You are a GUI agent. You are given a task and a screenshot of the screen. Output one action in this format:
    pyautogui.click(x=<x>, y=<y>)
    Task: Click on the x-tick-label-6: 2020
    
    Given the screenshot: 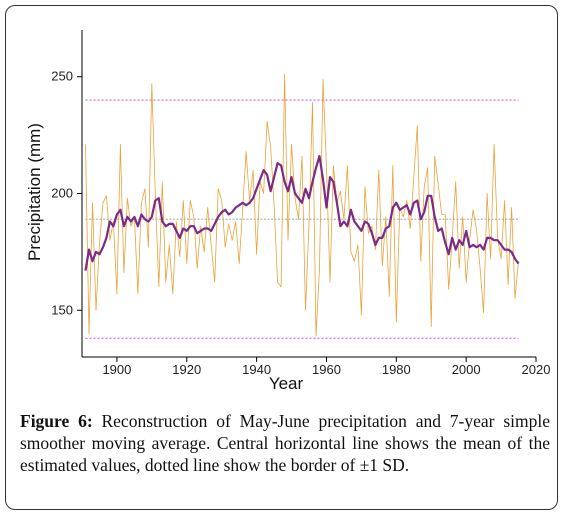 What is the action you would take?
    pyautogui.click(x=536, y=369)
    